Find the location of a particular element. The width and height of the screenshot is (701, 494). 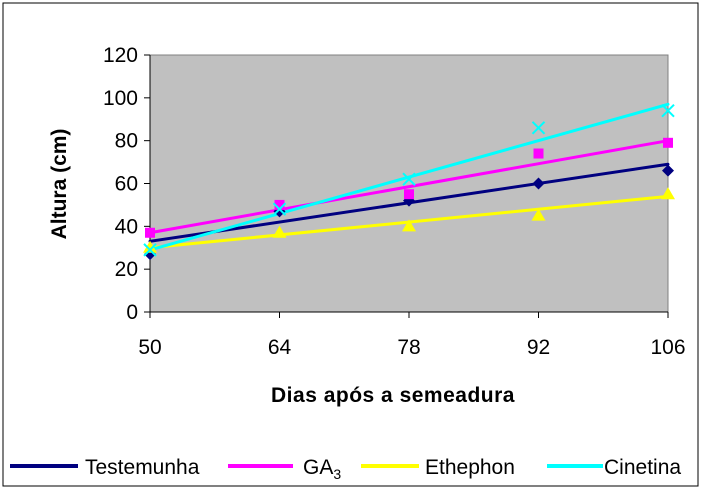

y-tick-label: 60 is located at coordinates (126, 184).